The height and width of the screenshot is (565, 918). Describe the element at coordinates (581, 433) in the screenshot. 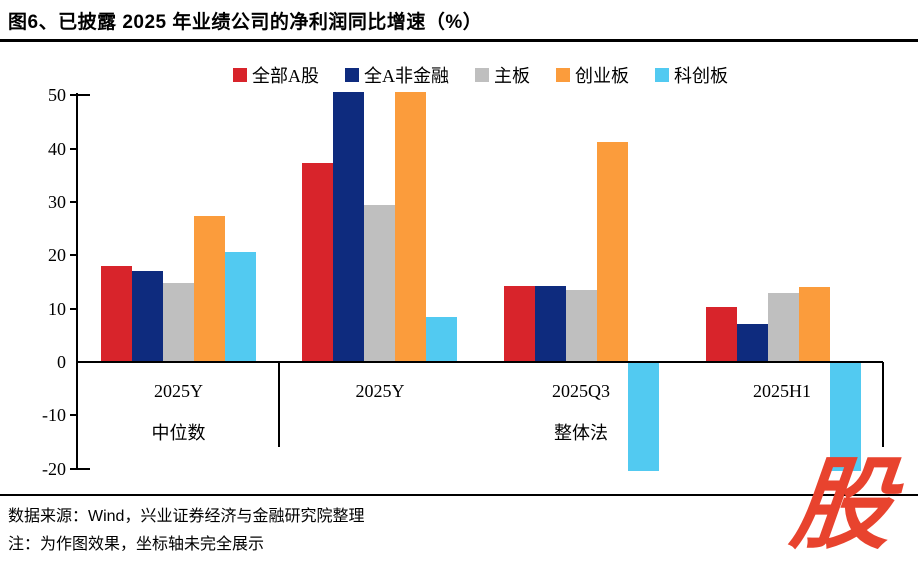

I see `x-group-label-1: 整体法` at that location.